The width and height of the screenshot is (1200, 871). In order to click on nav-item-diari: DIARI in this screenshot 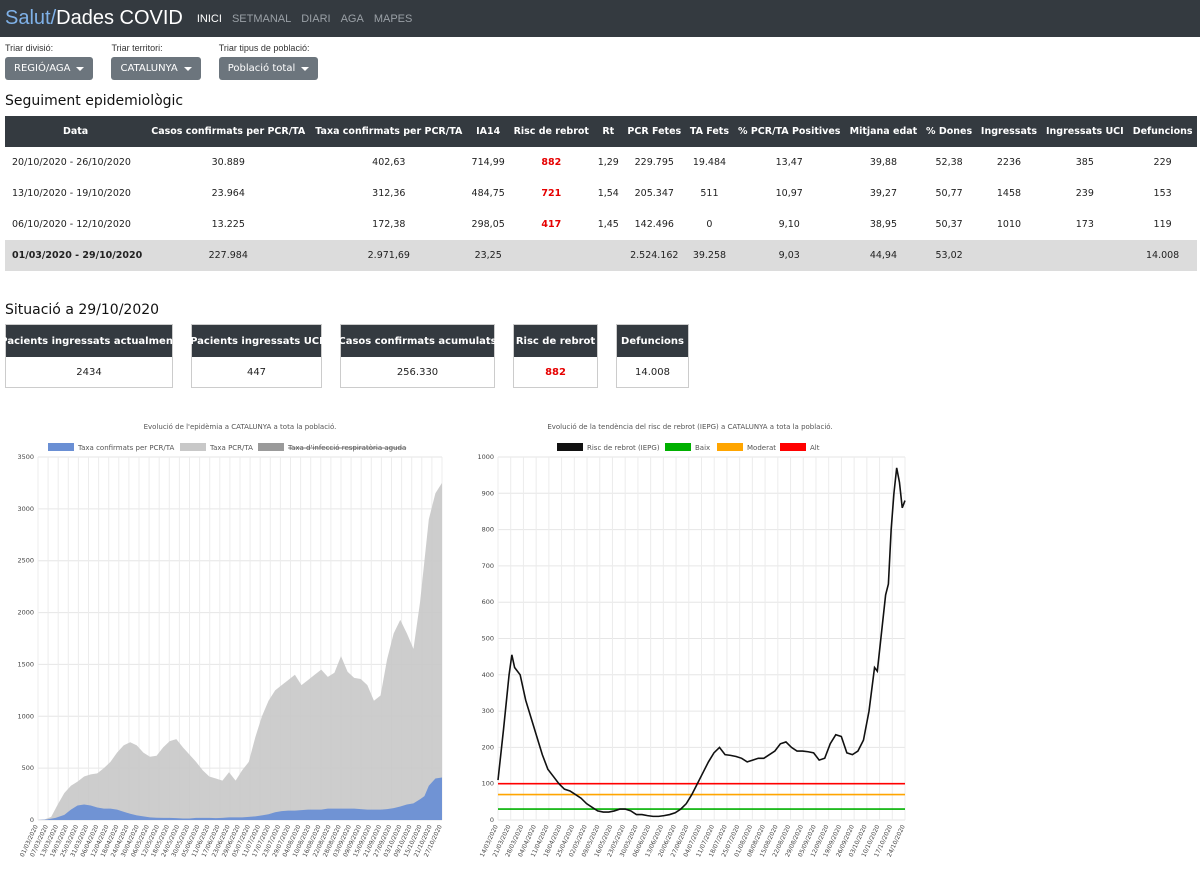, I will do `click(316, 18)`.